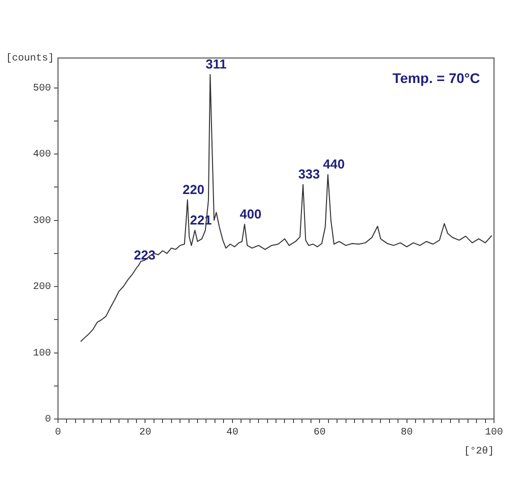  Describe the element at coordinates (251, 214) in the screenshot. I see `annotation: 400` at that location.